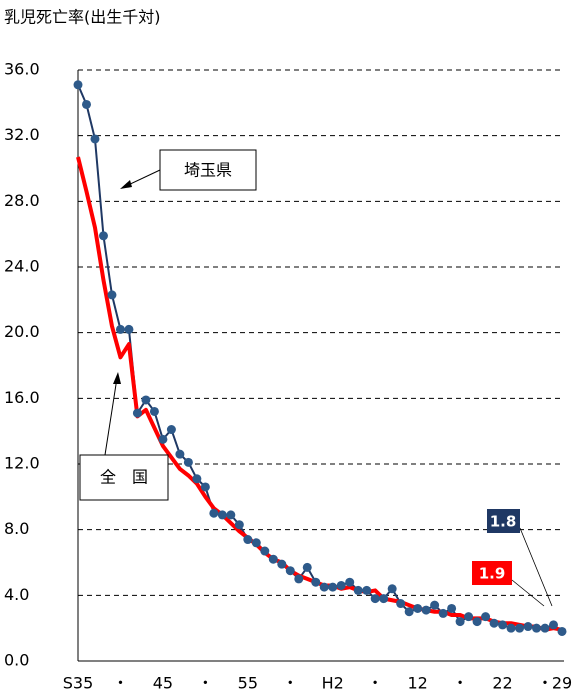 The image size is (579, 699). What do you see at coordinates (22, 134) in the screenshot?
I see `y-tick-label: 32.0` at bounding box center [22, 134].